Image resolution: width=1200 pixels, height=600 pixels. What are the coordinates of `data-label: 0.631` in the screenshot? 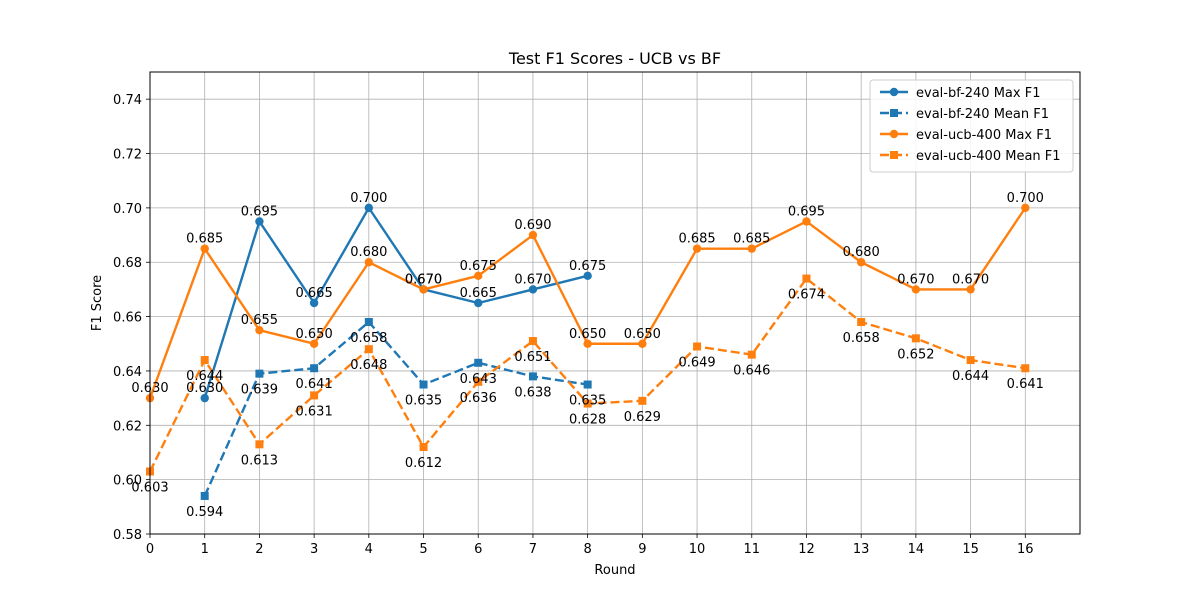 It's located at (314, 411).